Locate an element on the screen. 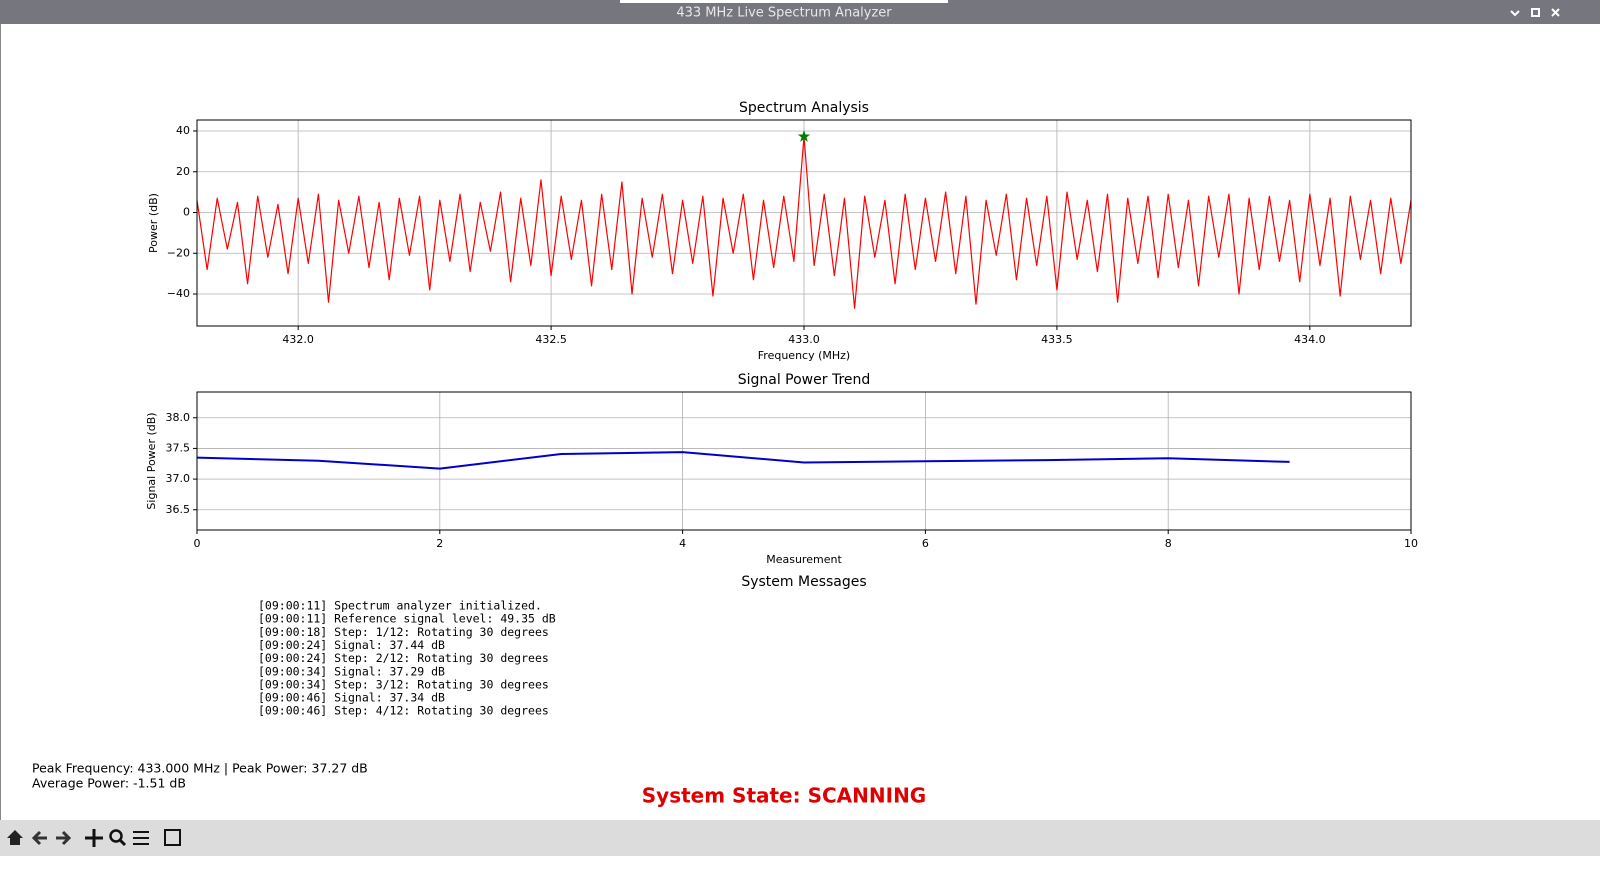 This screenshot has width=1600, height=871. home-button is located at coordinates (15, 837).